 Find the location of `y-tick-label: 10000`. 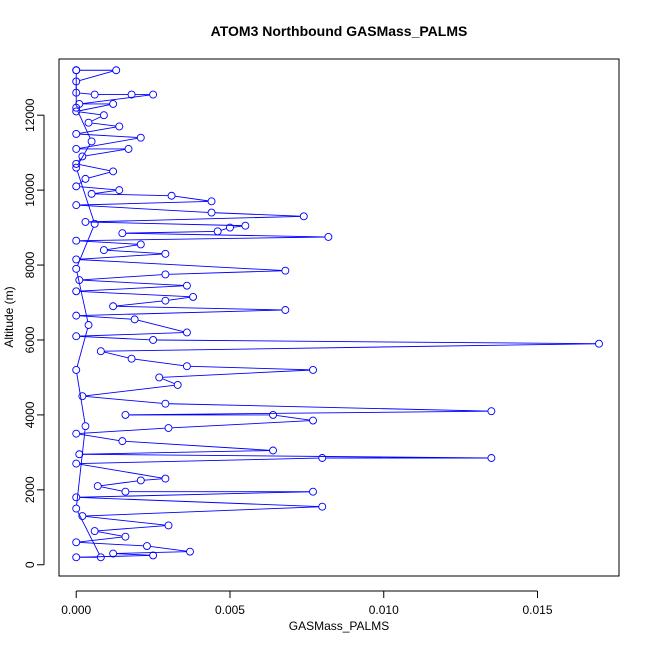

y-tick-label: 10000 is located at coordinates (30, 190).